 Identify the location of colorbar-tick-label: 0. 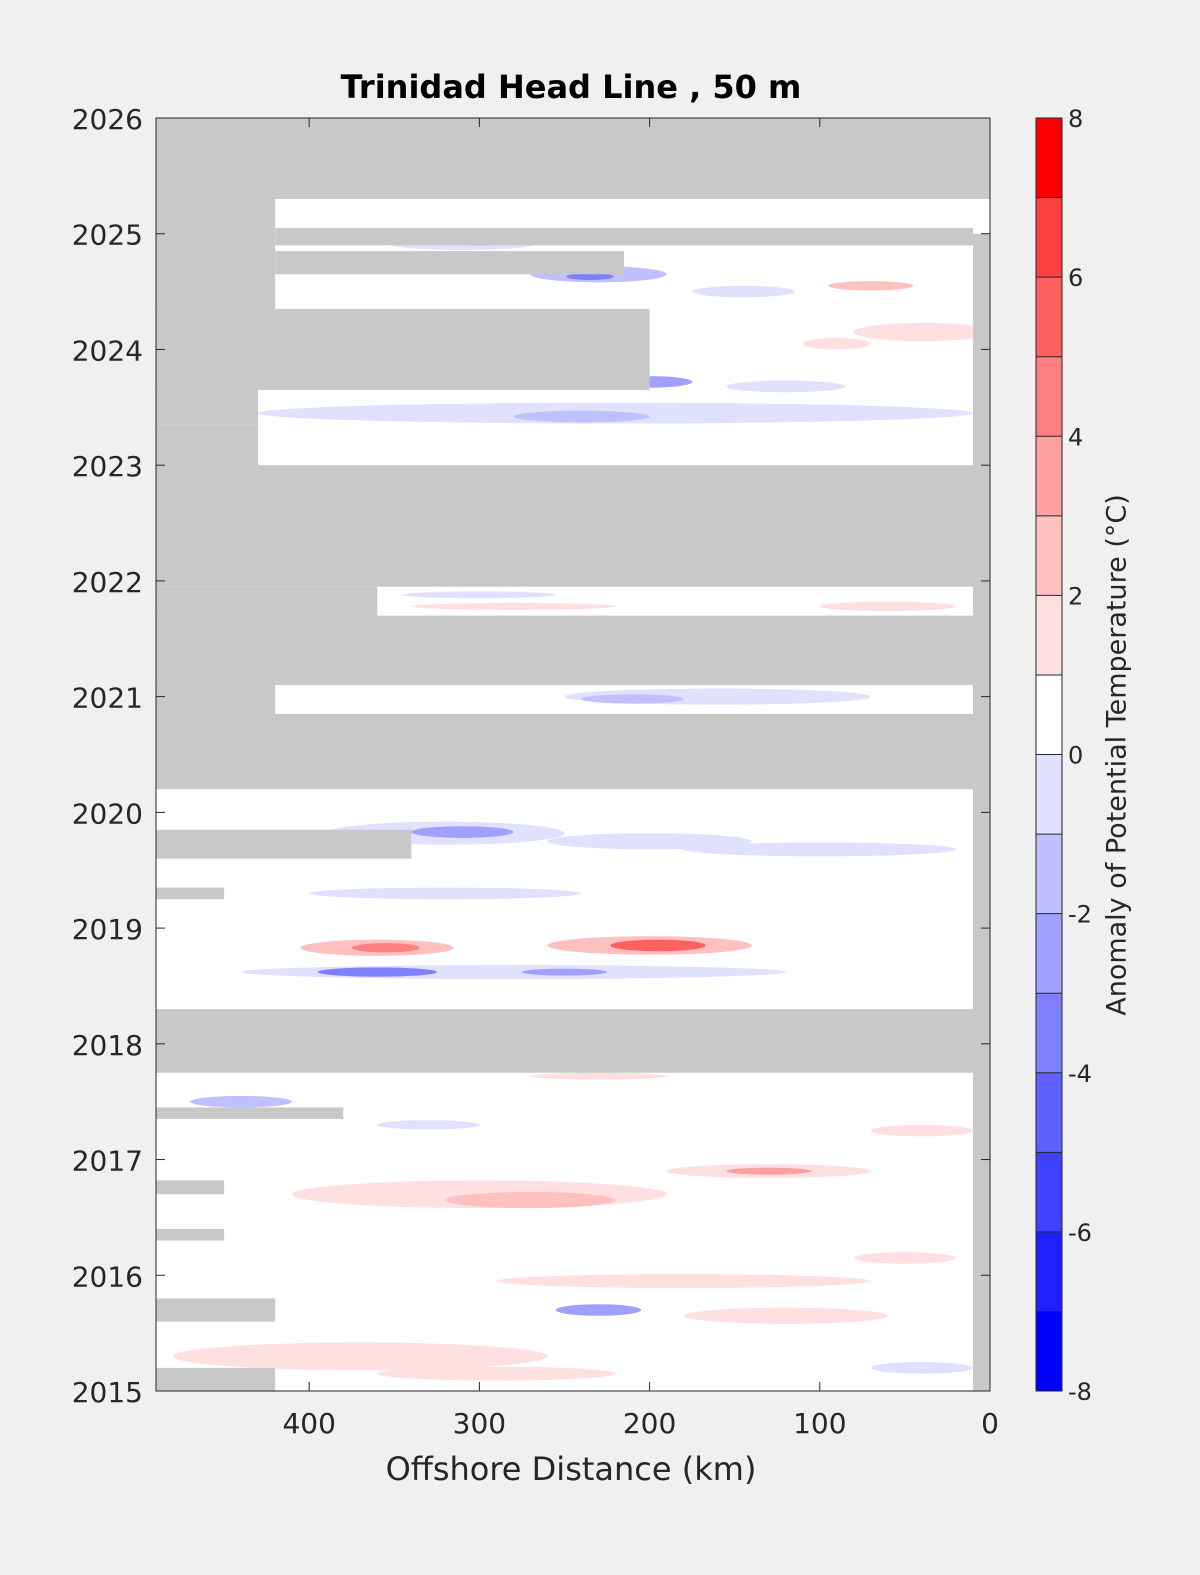
(1075, 756).